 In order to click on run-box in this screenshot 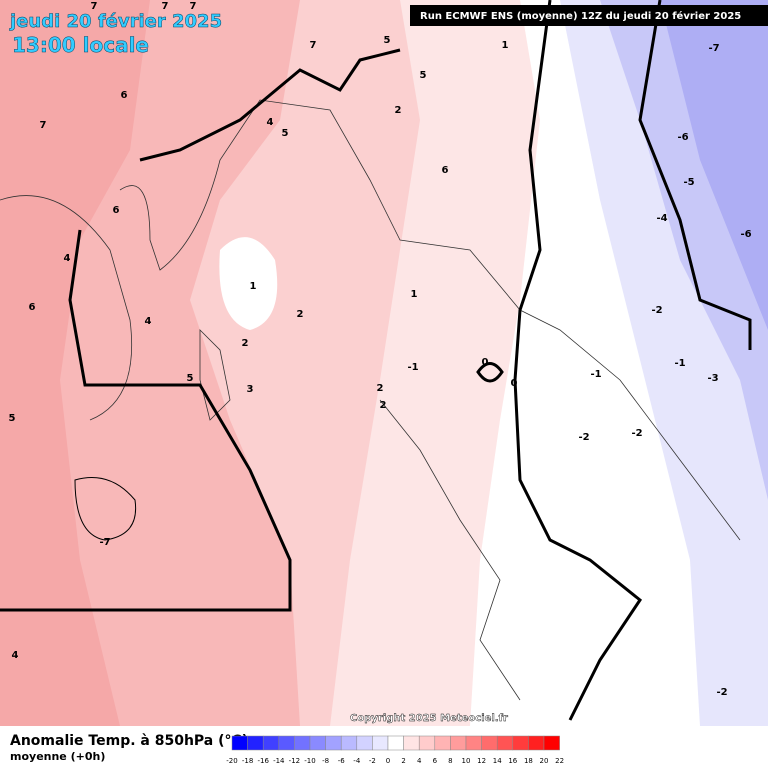, I will do `click(589, 15)`.